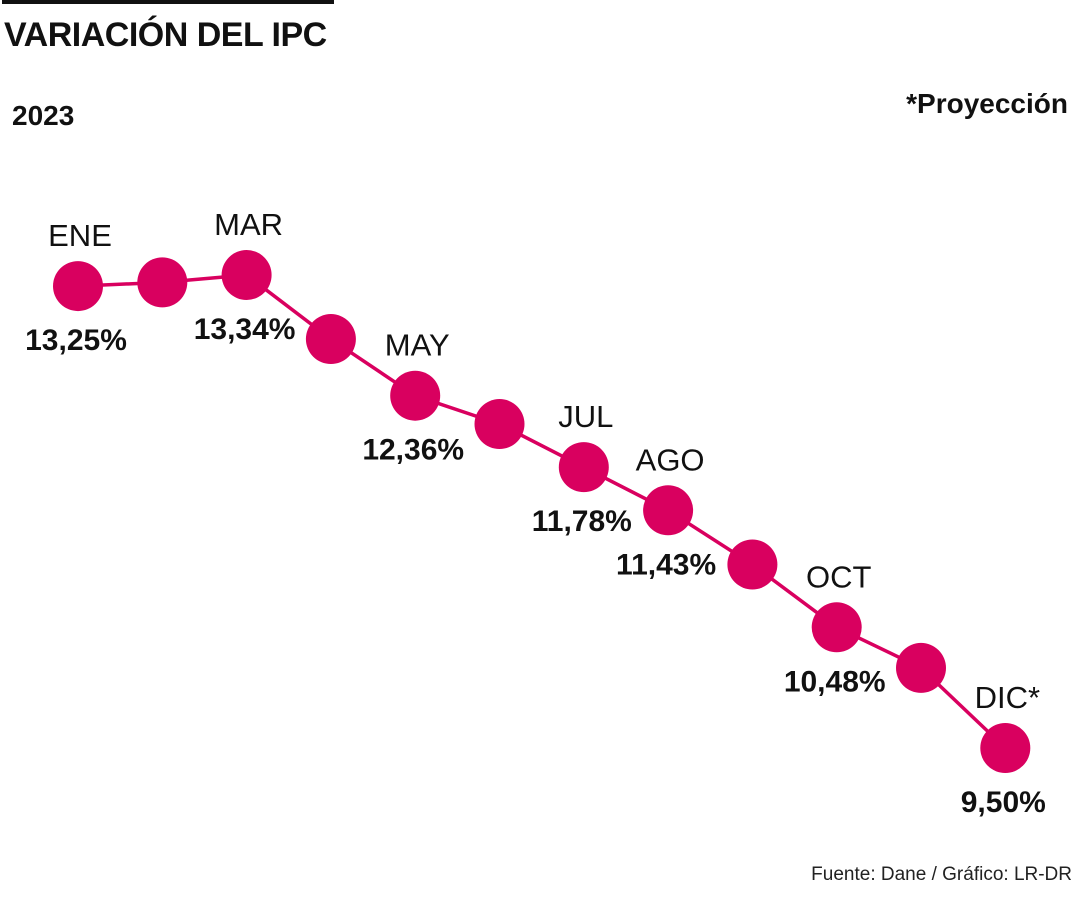 This screenshot has height=900, width=1080. What do you see at coordinates (165, 35) in the screenshot?
I see `chart-title: VARIACIÓN DEL IPC` at bounding box center [165, 35].